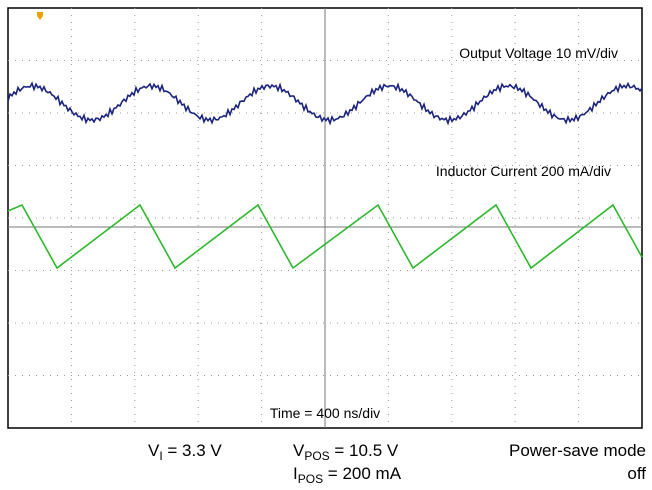 This screenshot has height=490, width=652. What do you see at coordinates (325, 413) in the screenshot?
I see `timebase-label: Time = 400 ns/div` at bounding box center [325, 413].